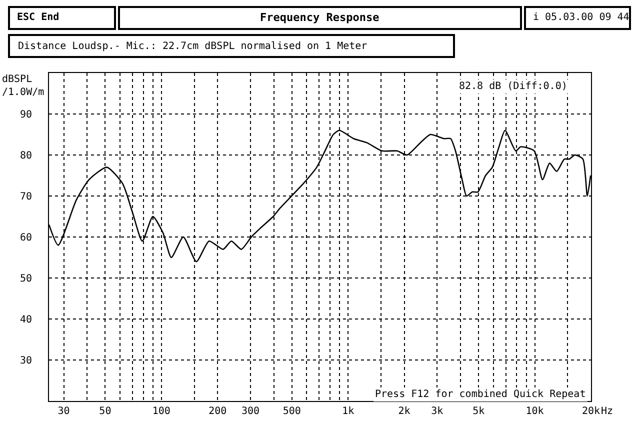  Describe the element at coordinates (320, 17) in the screenshot. I see `chart-title: Frequency Response` at that location.